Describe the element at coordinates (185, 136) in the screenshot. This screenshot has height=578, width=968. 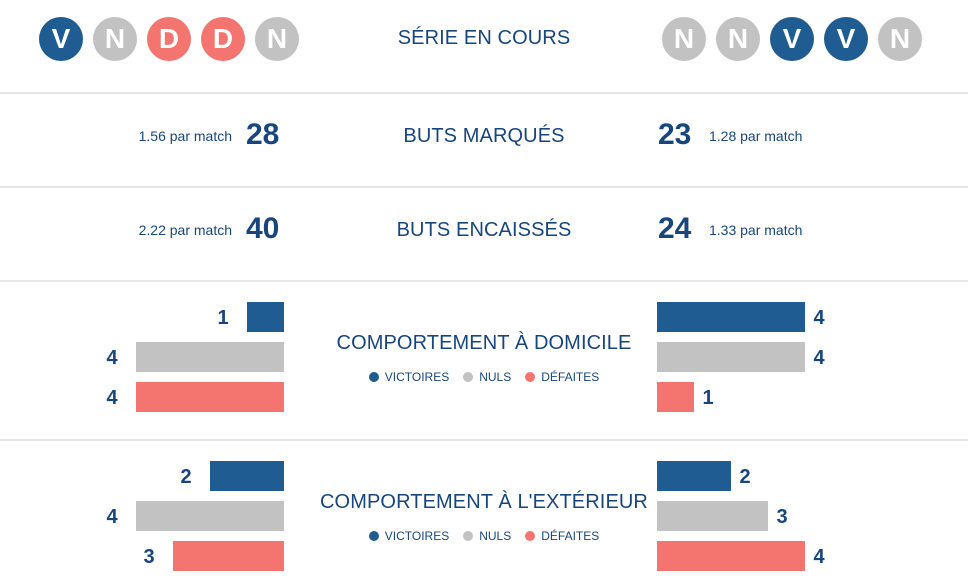
I see `home-scored-per-match: 1.56 par match` at that location.